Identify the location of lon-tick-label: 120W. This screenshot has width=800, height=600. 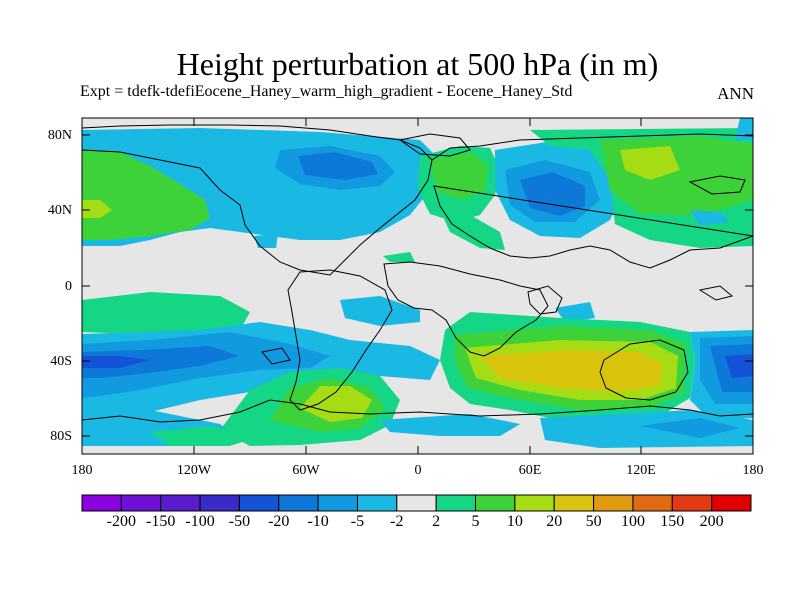
(194, 470).